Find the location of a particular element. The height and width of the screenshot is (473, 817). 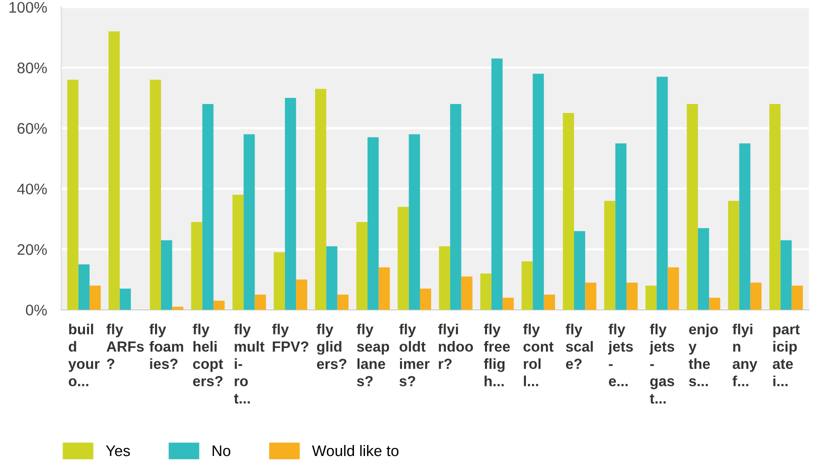

x-tick-label: fly oldt imer s? is located at coordinates (414, 355).